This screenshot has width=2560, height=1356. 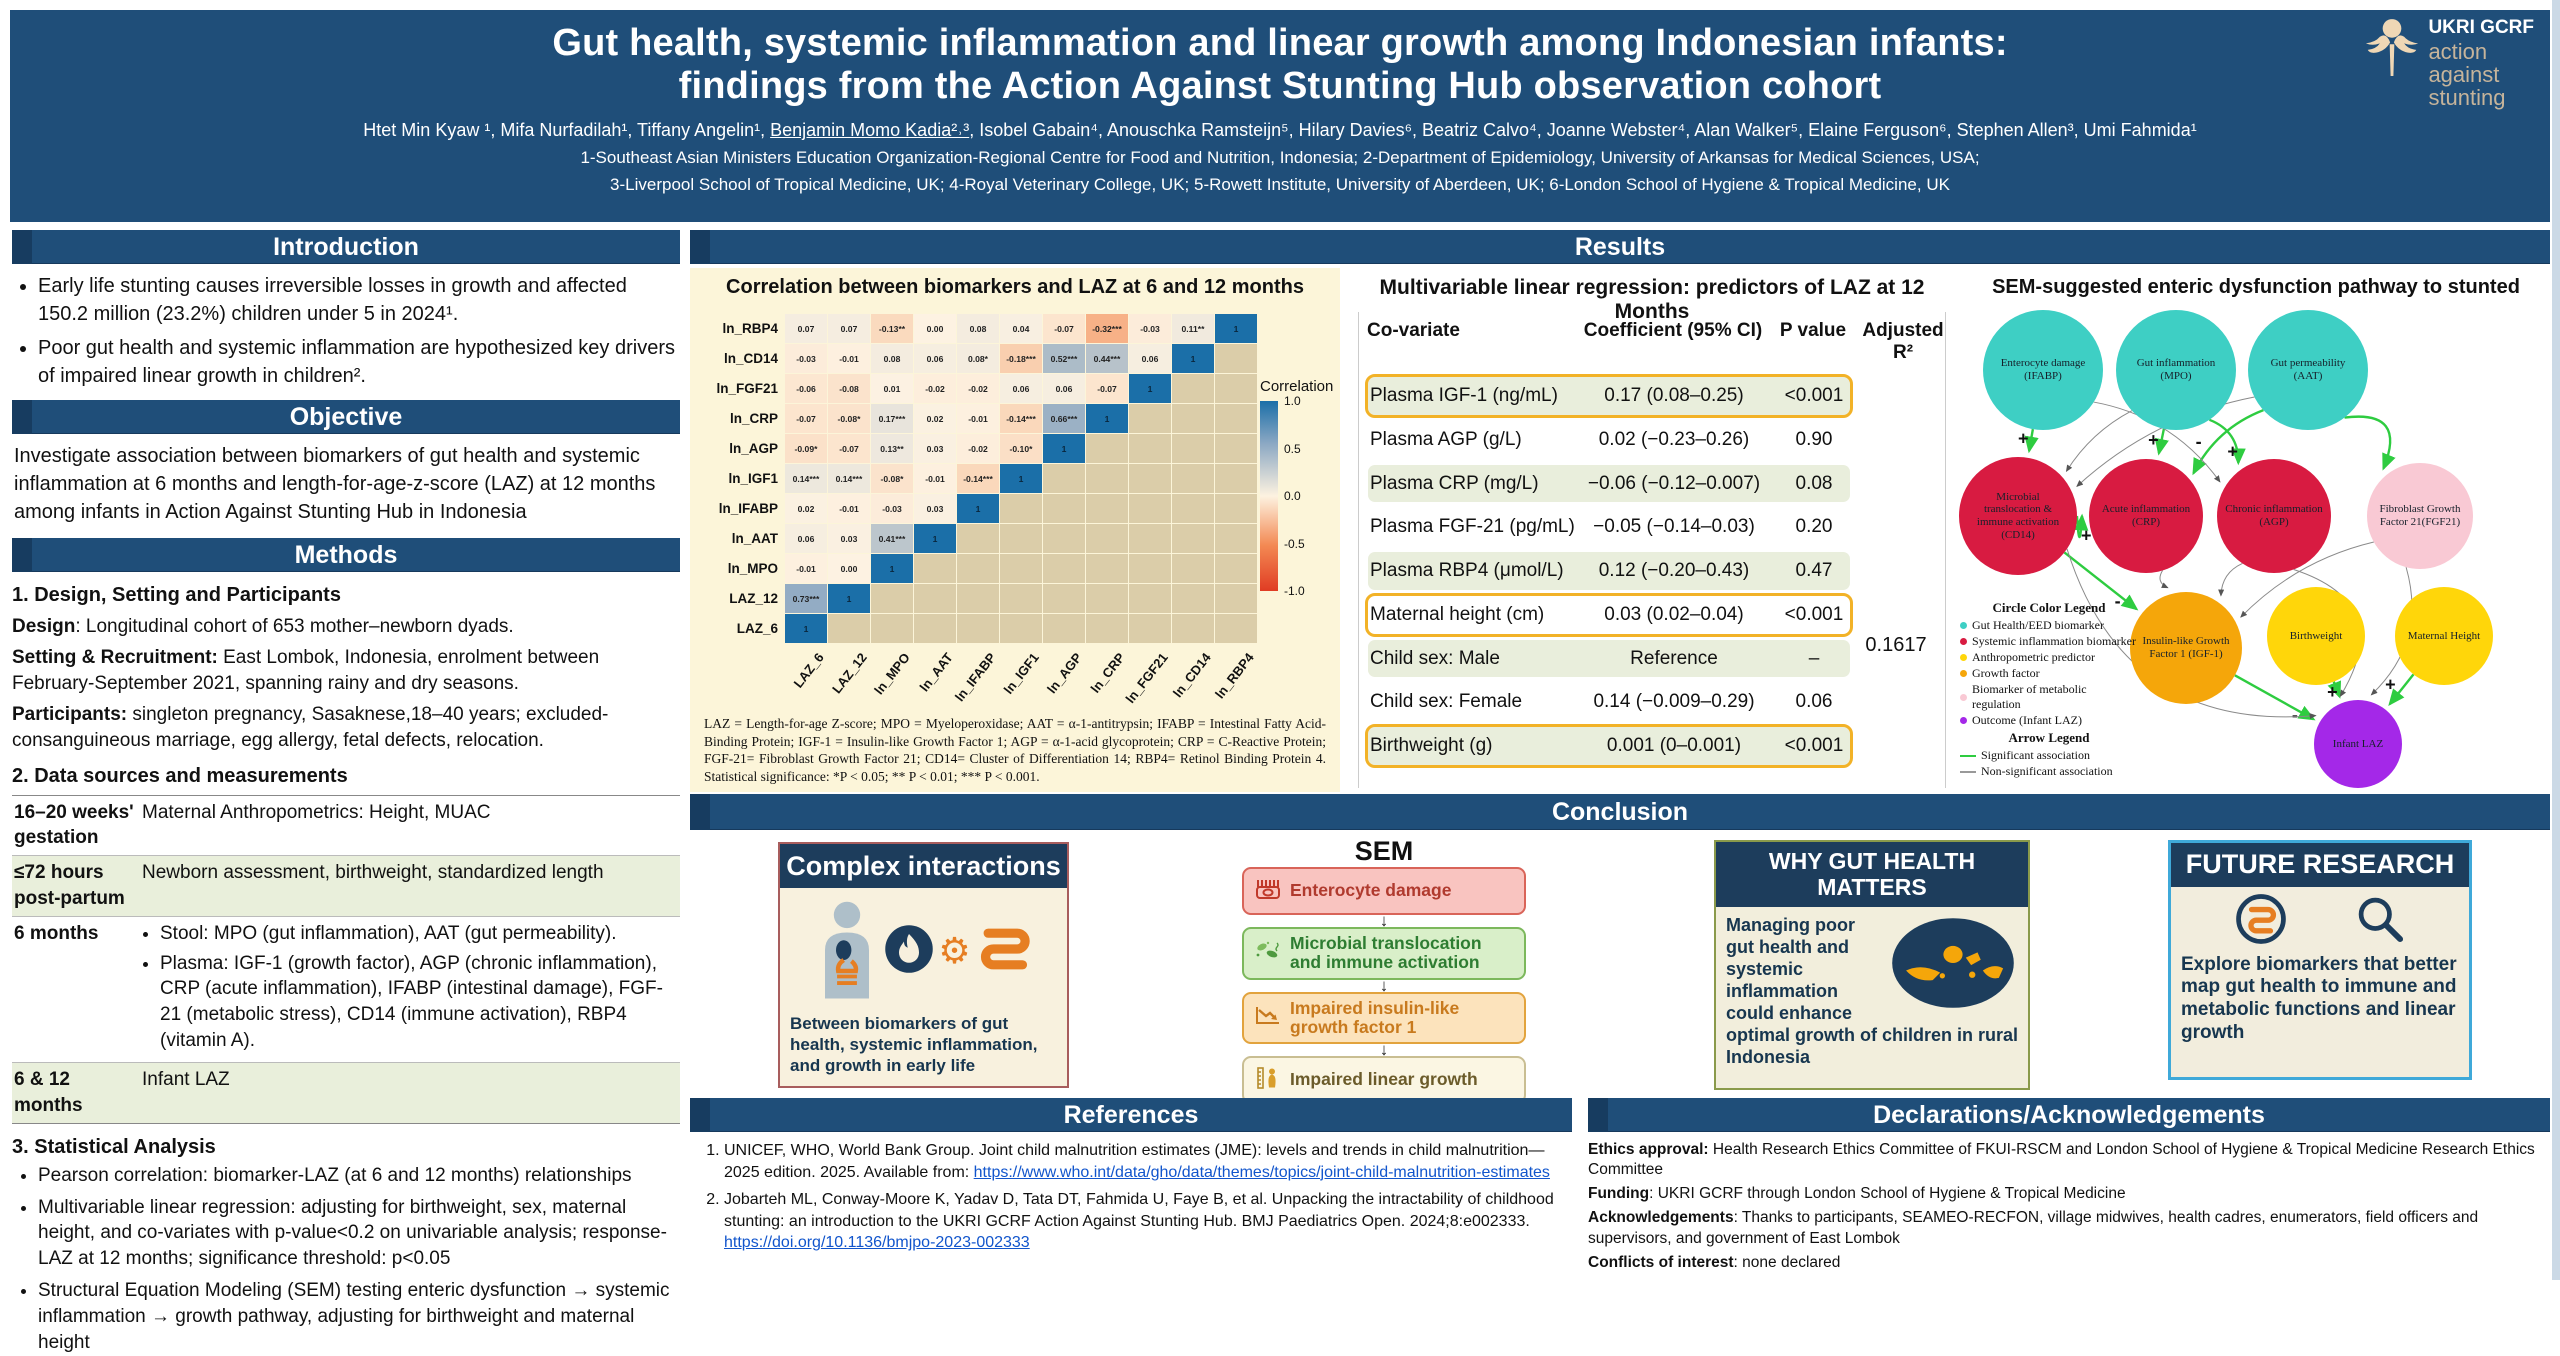 What do you see at coordinates (1814, 483) in the screenshot?
I see `pvalue-cell: 0.08` at bounding box center [1814, 483].